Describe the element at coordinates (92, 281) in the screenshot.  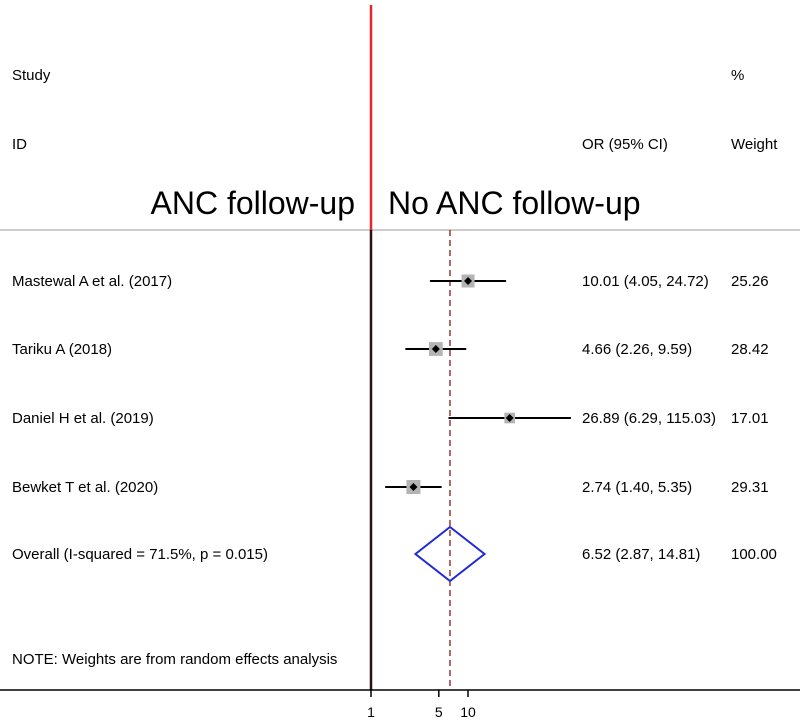
I see `study-label: Mastewal A et al. (2017)` at that location.